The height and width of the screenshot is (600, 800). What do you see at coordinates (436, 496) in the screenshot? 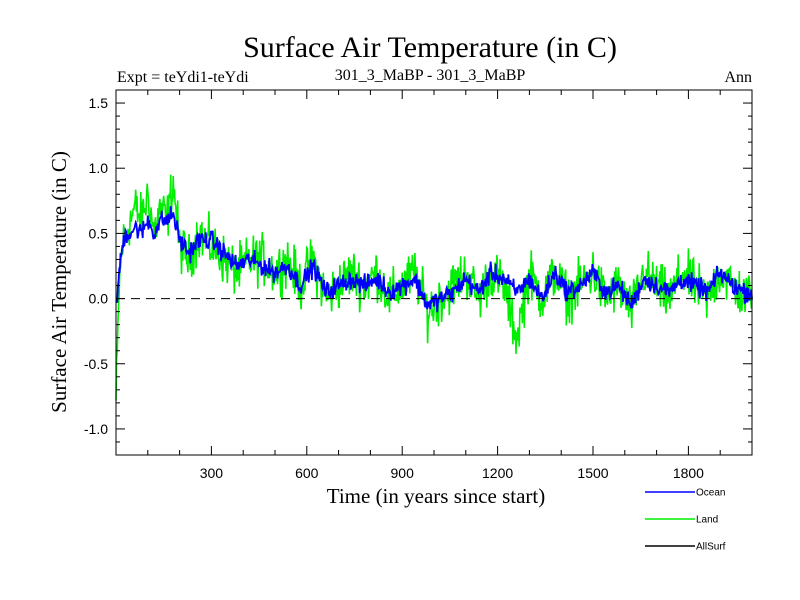
I see `x-axis-label: Time (in years since start)` at bounding box center [436, 496].